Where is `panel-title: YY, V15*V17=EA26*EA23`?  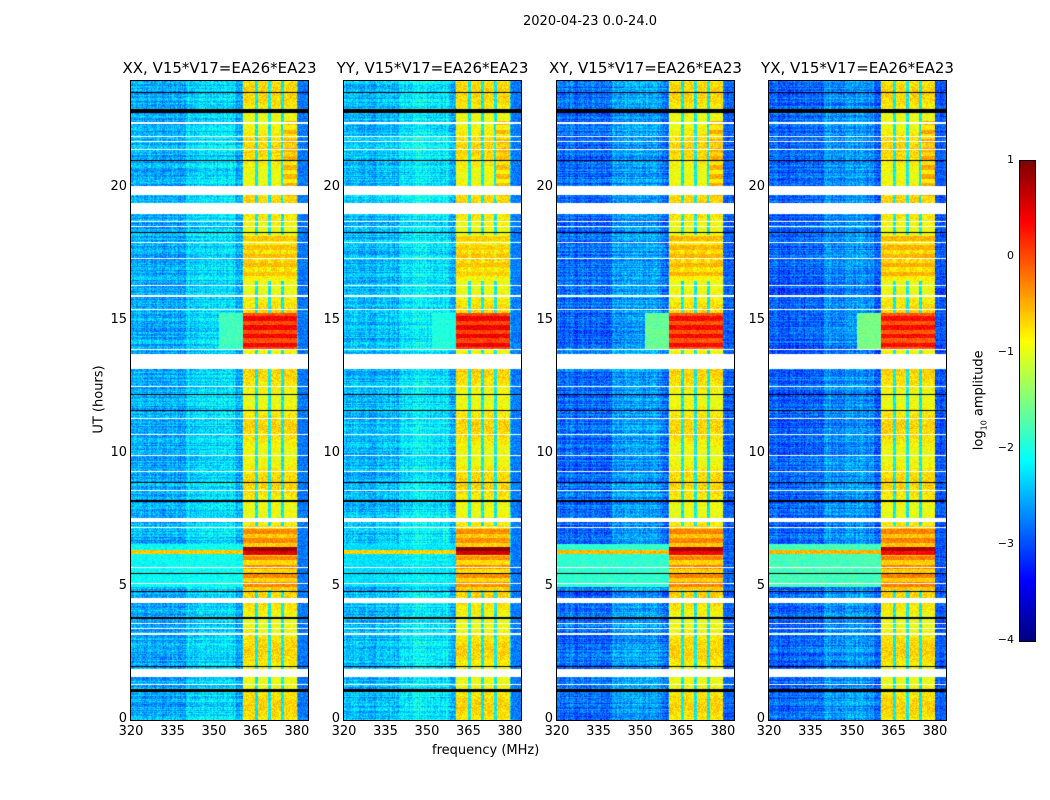
panel-title: YY, V15*V17=EA26*EA23 is located at coordinates (432, 68).